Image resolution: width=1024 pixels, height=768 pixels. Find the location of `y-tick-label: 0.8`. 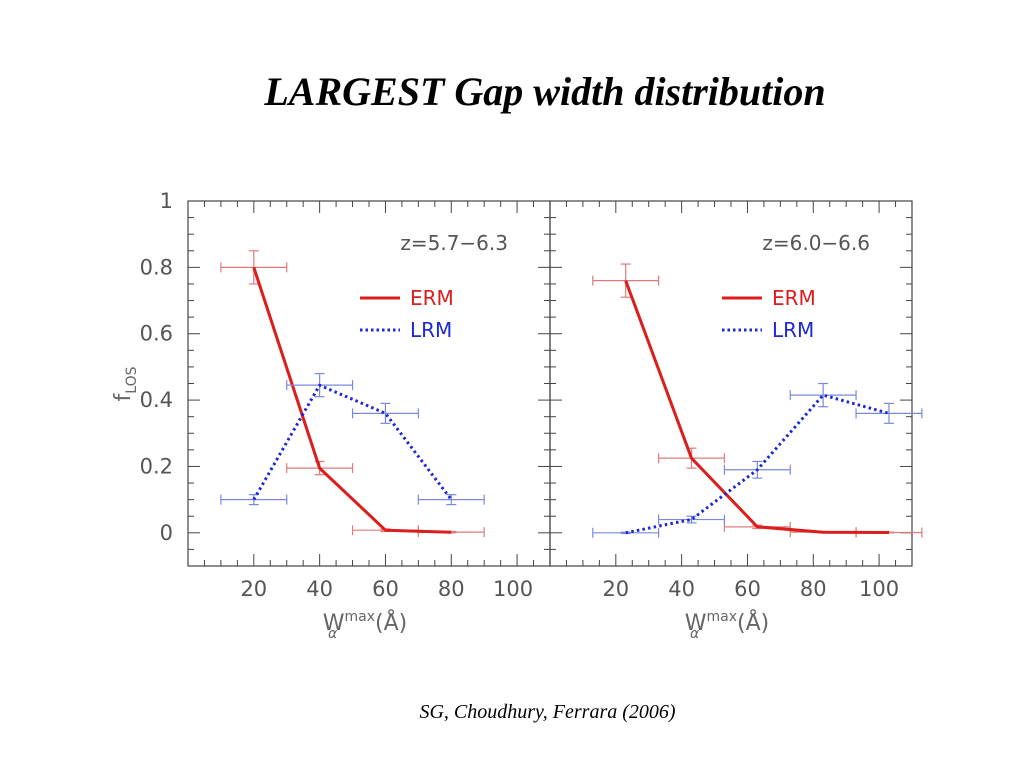

y-tick-label: 0.8 is located at coordinates (156, 267).